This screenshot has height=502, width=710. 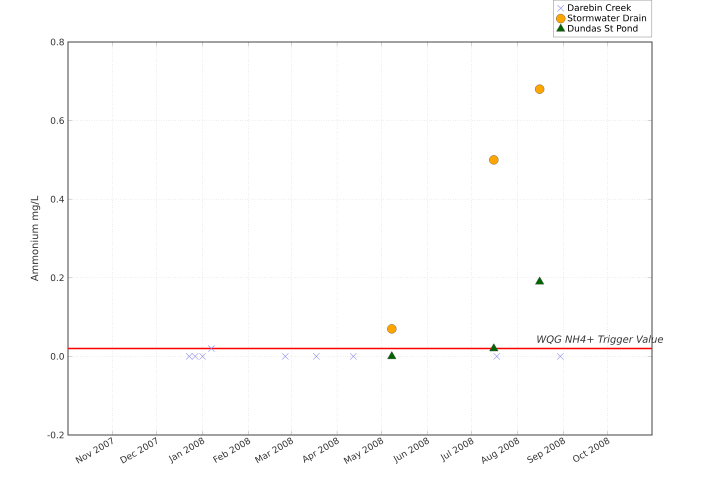 What do you see at coordinates (57, 356) in the screenshot?
I see `y-tick-label: 0.0` at bounding box center [57, 356].